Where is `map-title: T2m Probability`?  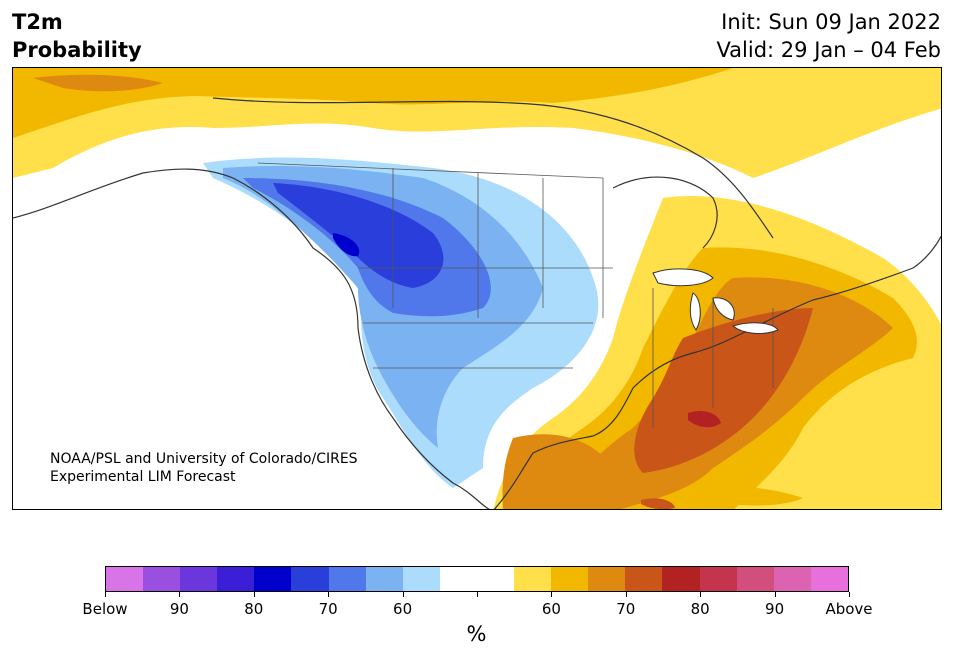
map-title: T2m Probability is located at coordinates (77, 36).